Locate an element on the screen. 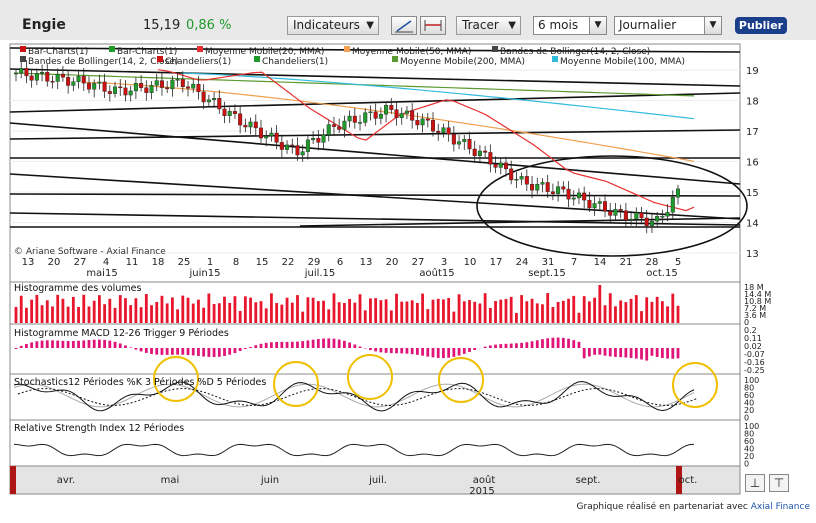  horizontal-line-button is located at coordinates (433, 25).